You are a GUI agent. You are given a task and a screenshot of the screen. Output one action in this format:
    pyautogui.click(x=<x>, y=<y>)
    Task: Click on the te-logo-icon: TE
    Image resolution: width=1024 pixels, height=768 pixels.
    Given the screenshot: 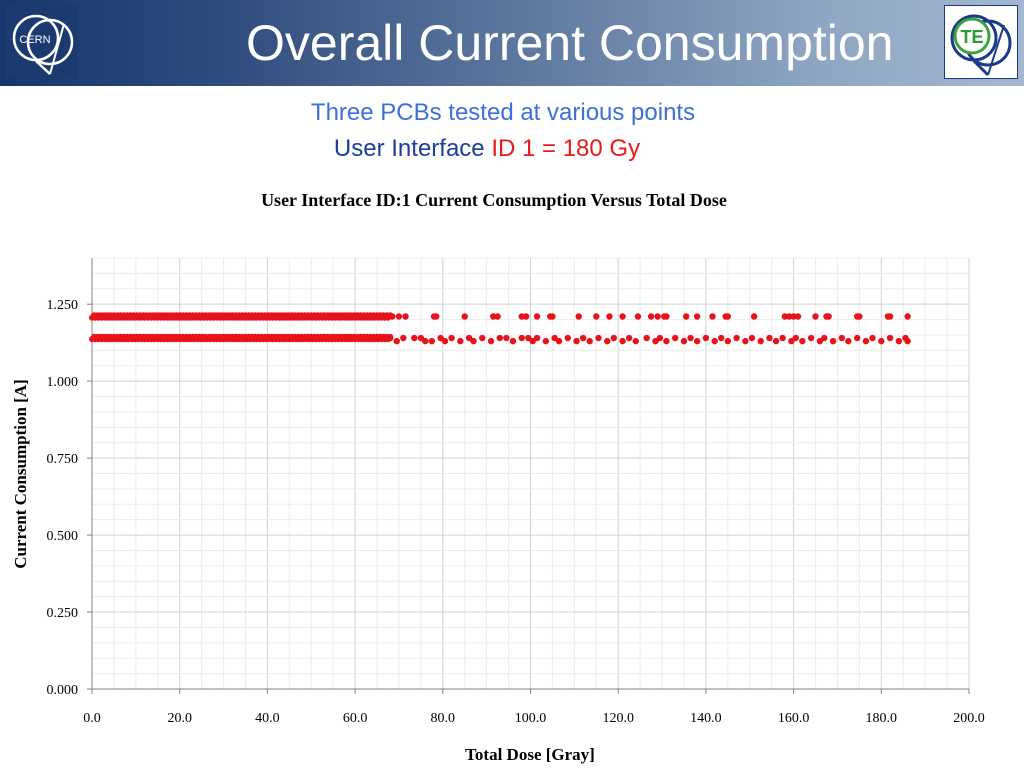 What is the action you would take?
    pyautogui.click(x=981, y=42)
    